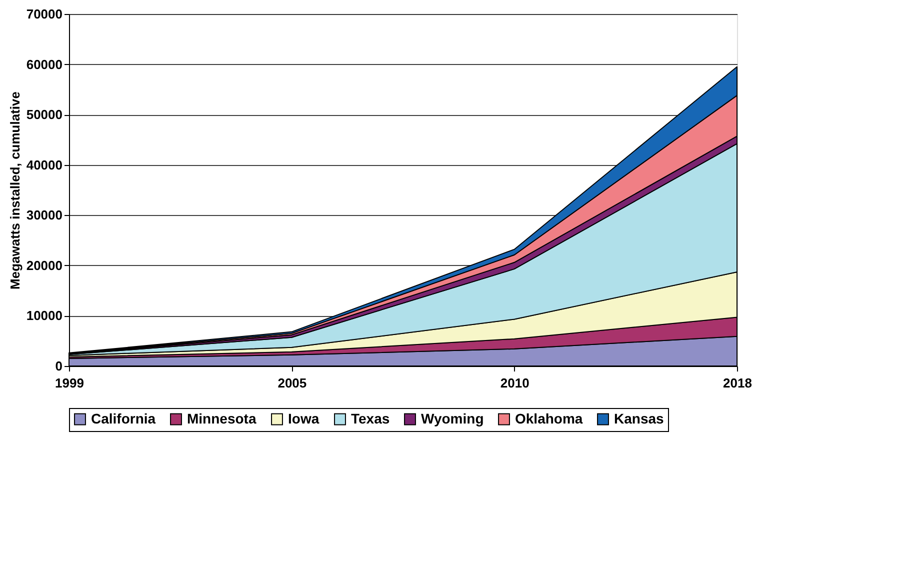 This screenshot has height=580, width=911. What do you see at coordinates (737, 383) in the screenshot?
I see `x-tick-label: 2018` at bounding box center [737, 383].